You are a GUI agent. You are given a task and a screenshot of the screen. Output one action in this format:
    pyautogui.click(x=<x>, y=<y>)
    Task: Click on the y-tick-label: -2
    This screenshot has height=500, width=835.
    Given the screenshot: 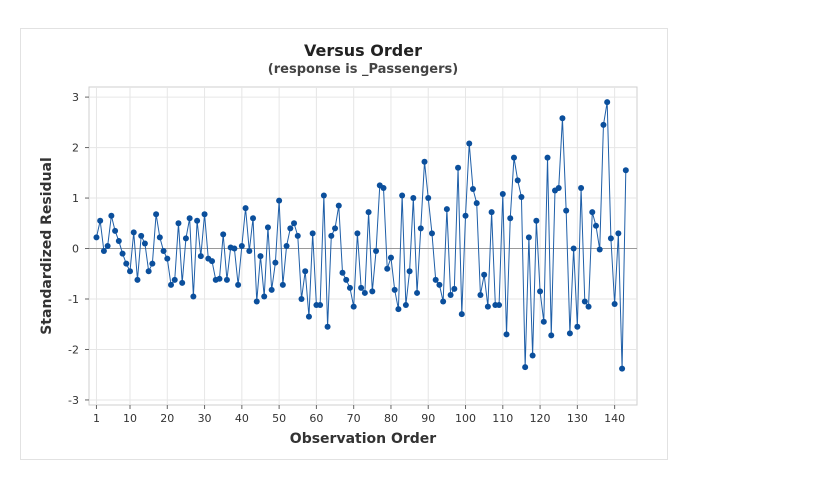 What is the action you would take?
    pyautogui.click(x=73, y=349)
    